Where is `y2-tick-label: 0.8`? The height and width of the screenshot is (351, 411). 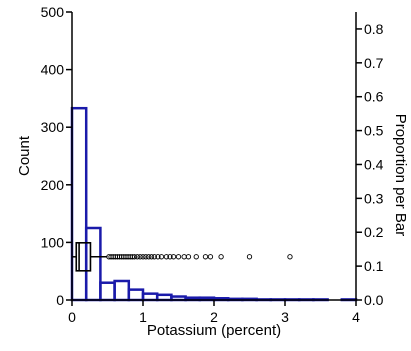
y2-tick-label: 0.8 is located at coordinates (374, 29).